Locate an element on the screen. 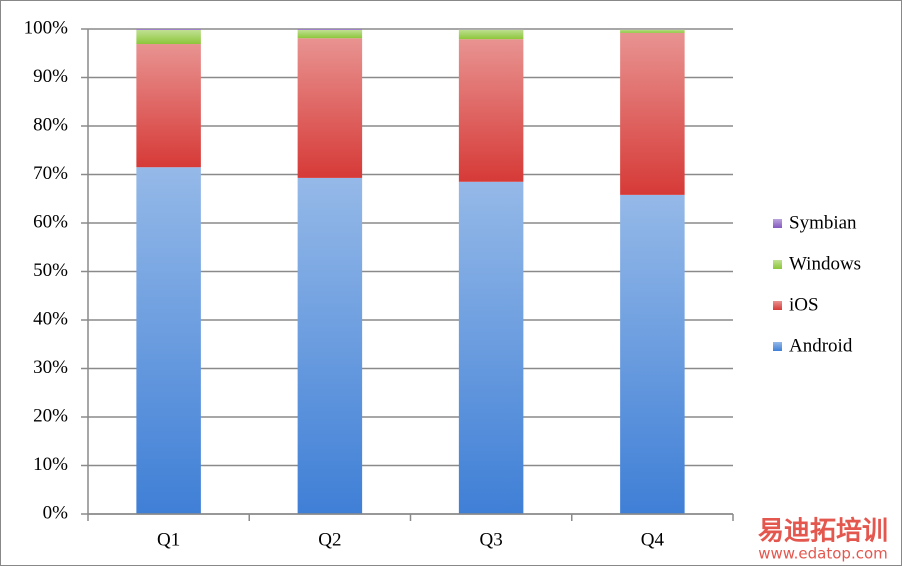 The height and width of the screenshot is (566, 902). watermark-text: 易迪拓培训 is located at coordinates (823, 532).